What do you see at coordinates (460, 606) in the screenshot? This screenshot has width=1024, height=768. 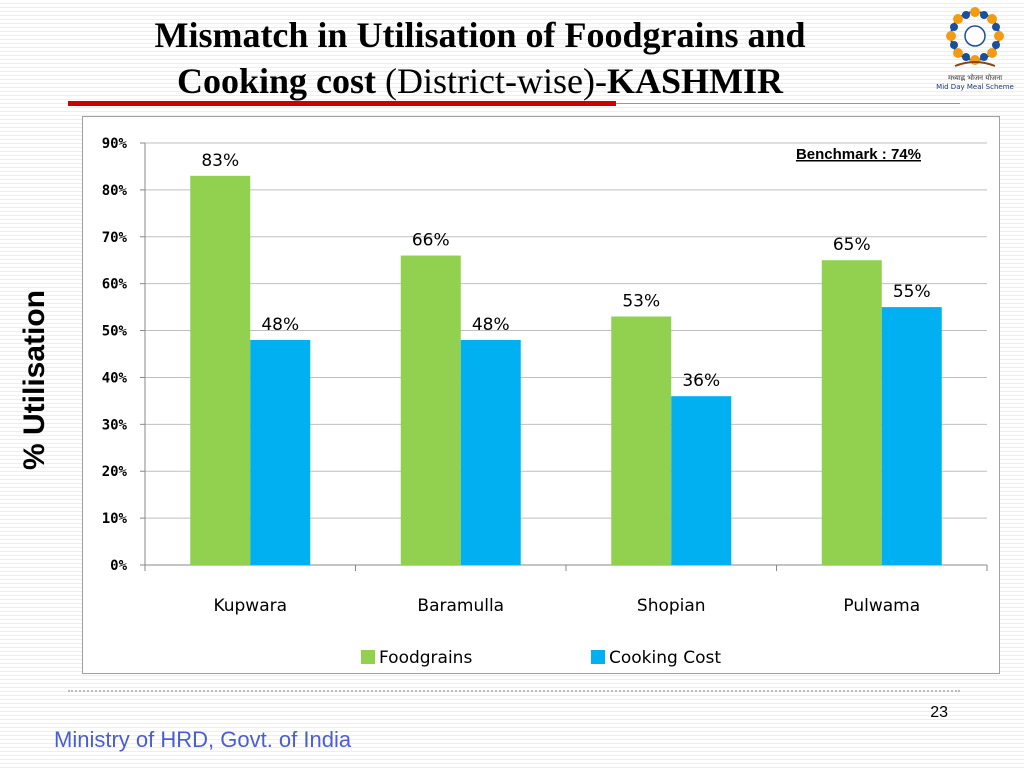 I see `x-tick-label: Baramulla` at bounding box center [460, 606].